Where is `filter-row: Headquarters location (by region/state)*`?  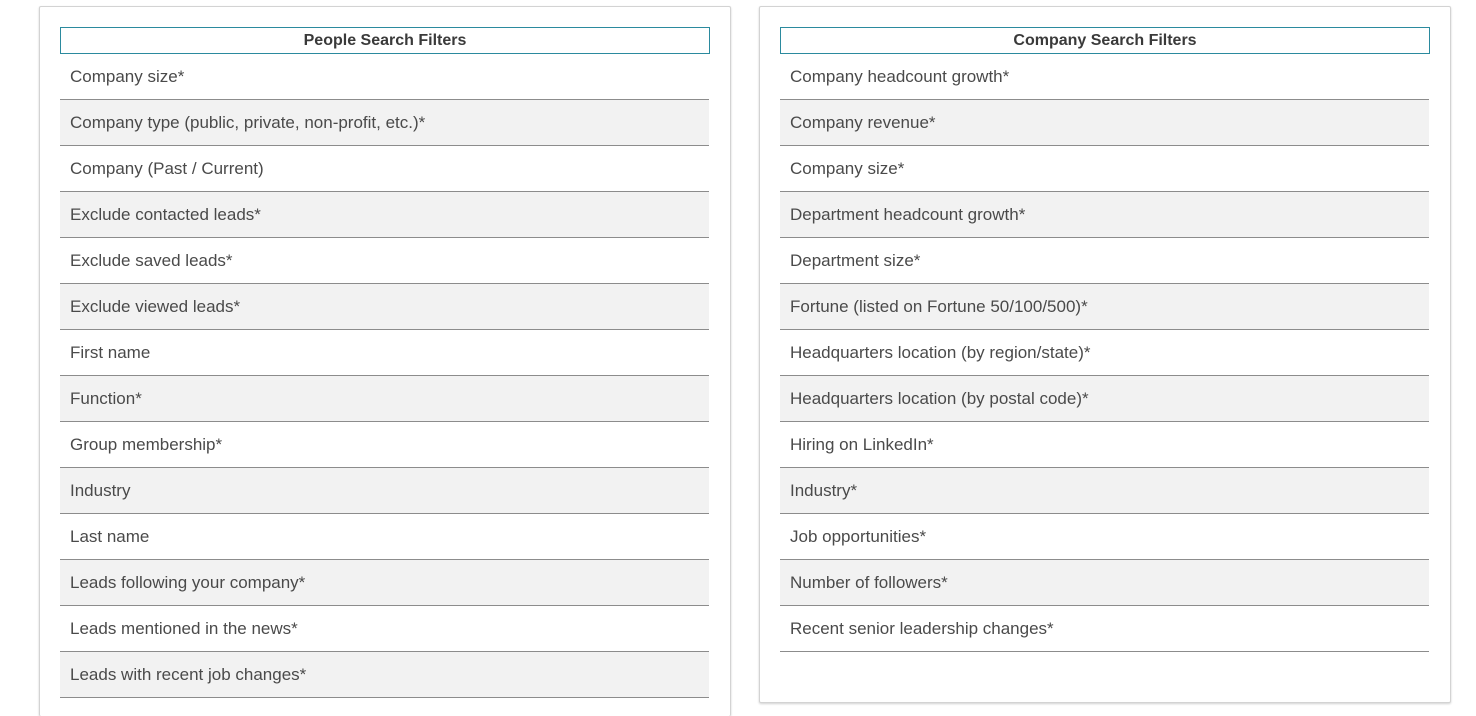 filter-row: Headquarters location (by region/state)* is located at coordinates (1104, 353).